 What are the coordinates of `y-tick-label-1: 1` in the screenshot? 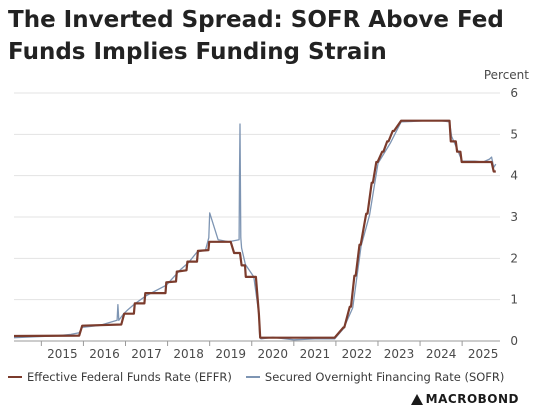 It's located at (514, 300).